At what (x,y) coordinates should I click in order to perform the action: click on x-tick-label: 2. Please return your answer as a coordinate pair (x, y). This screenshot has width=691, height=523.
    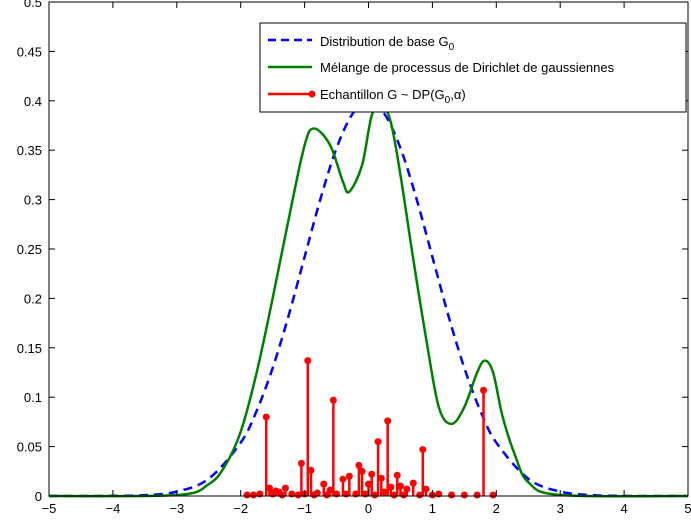
    Looking at the image, I should click on (496, 508).